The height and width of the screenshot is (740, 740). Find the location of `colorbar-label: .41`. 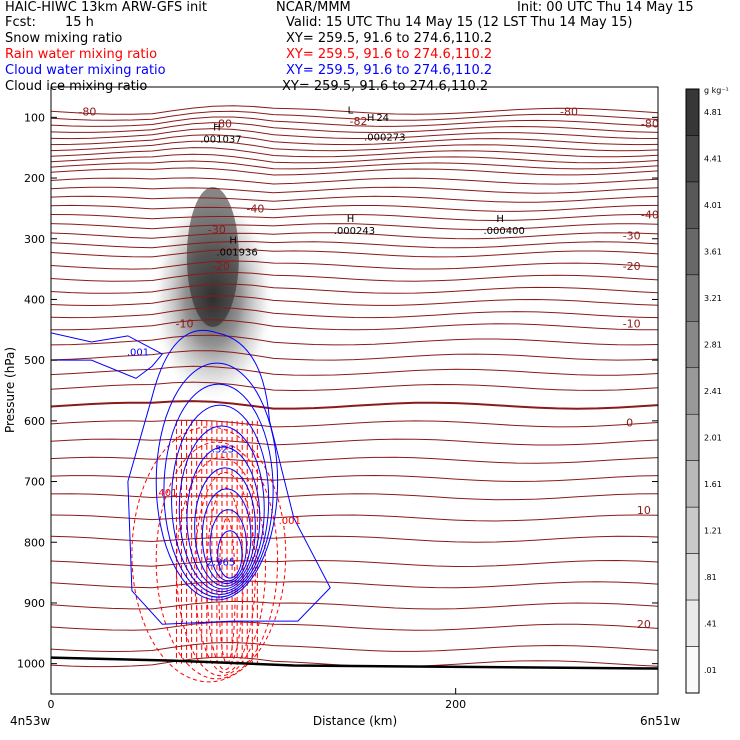

colorbar-label: .41 is located at coordinates (710, 623).